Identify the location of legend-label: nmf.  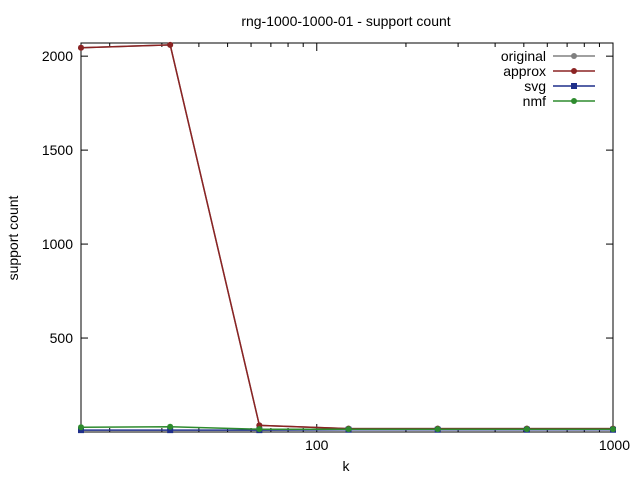
(534, 101).